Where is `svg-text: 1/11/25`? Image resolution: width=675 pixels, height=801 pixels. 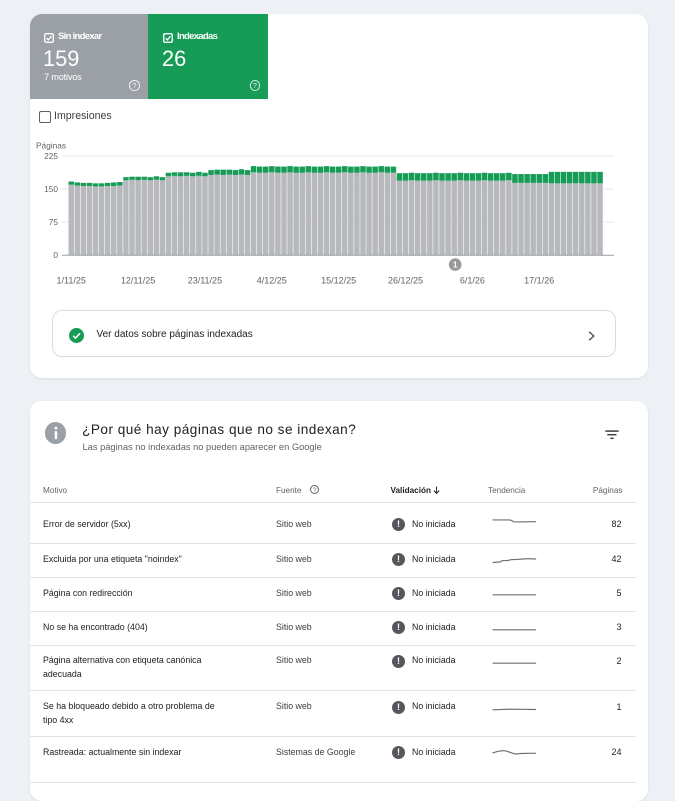
svg-text: 1/11/25 is located at coordinates (71, 280).